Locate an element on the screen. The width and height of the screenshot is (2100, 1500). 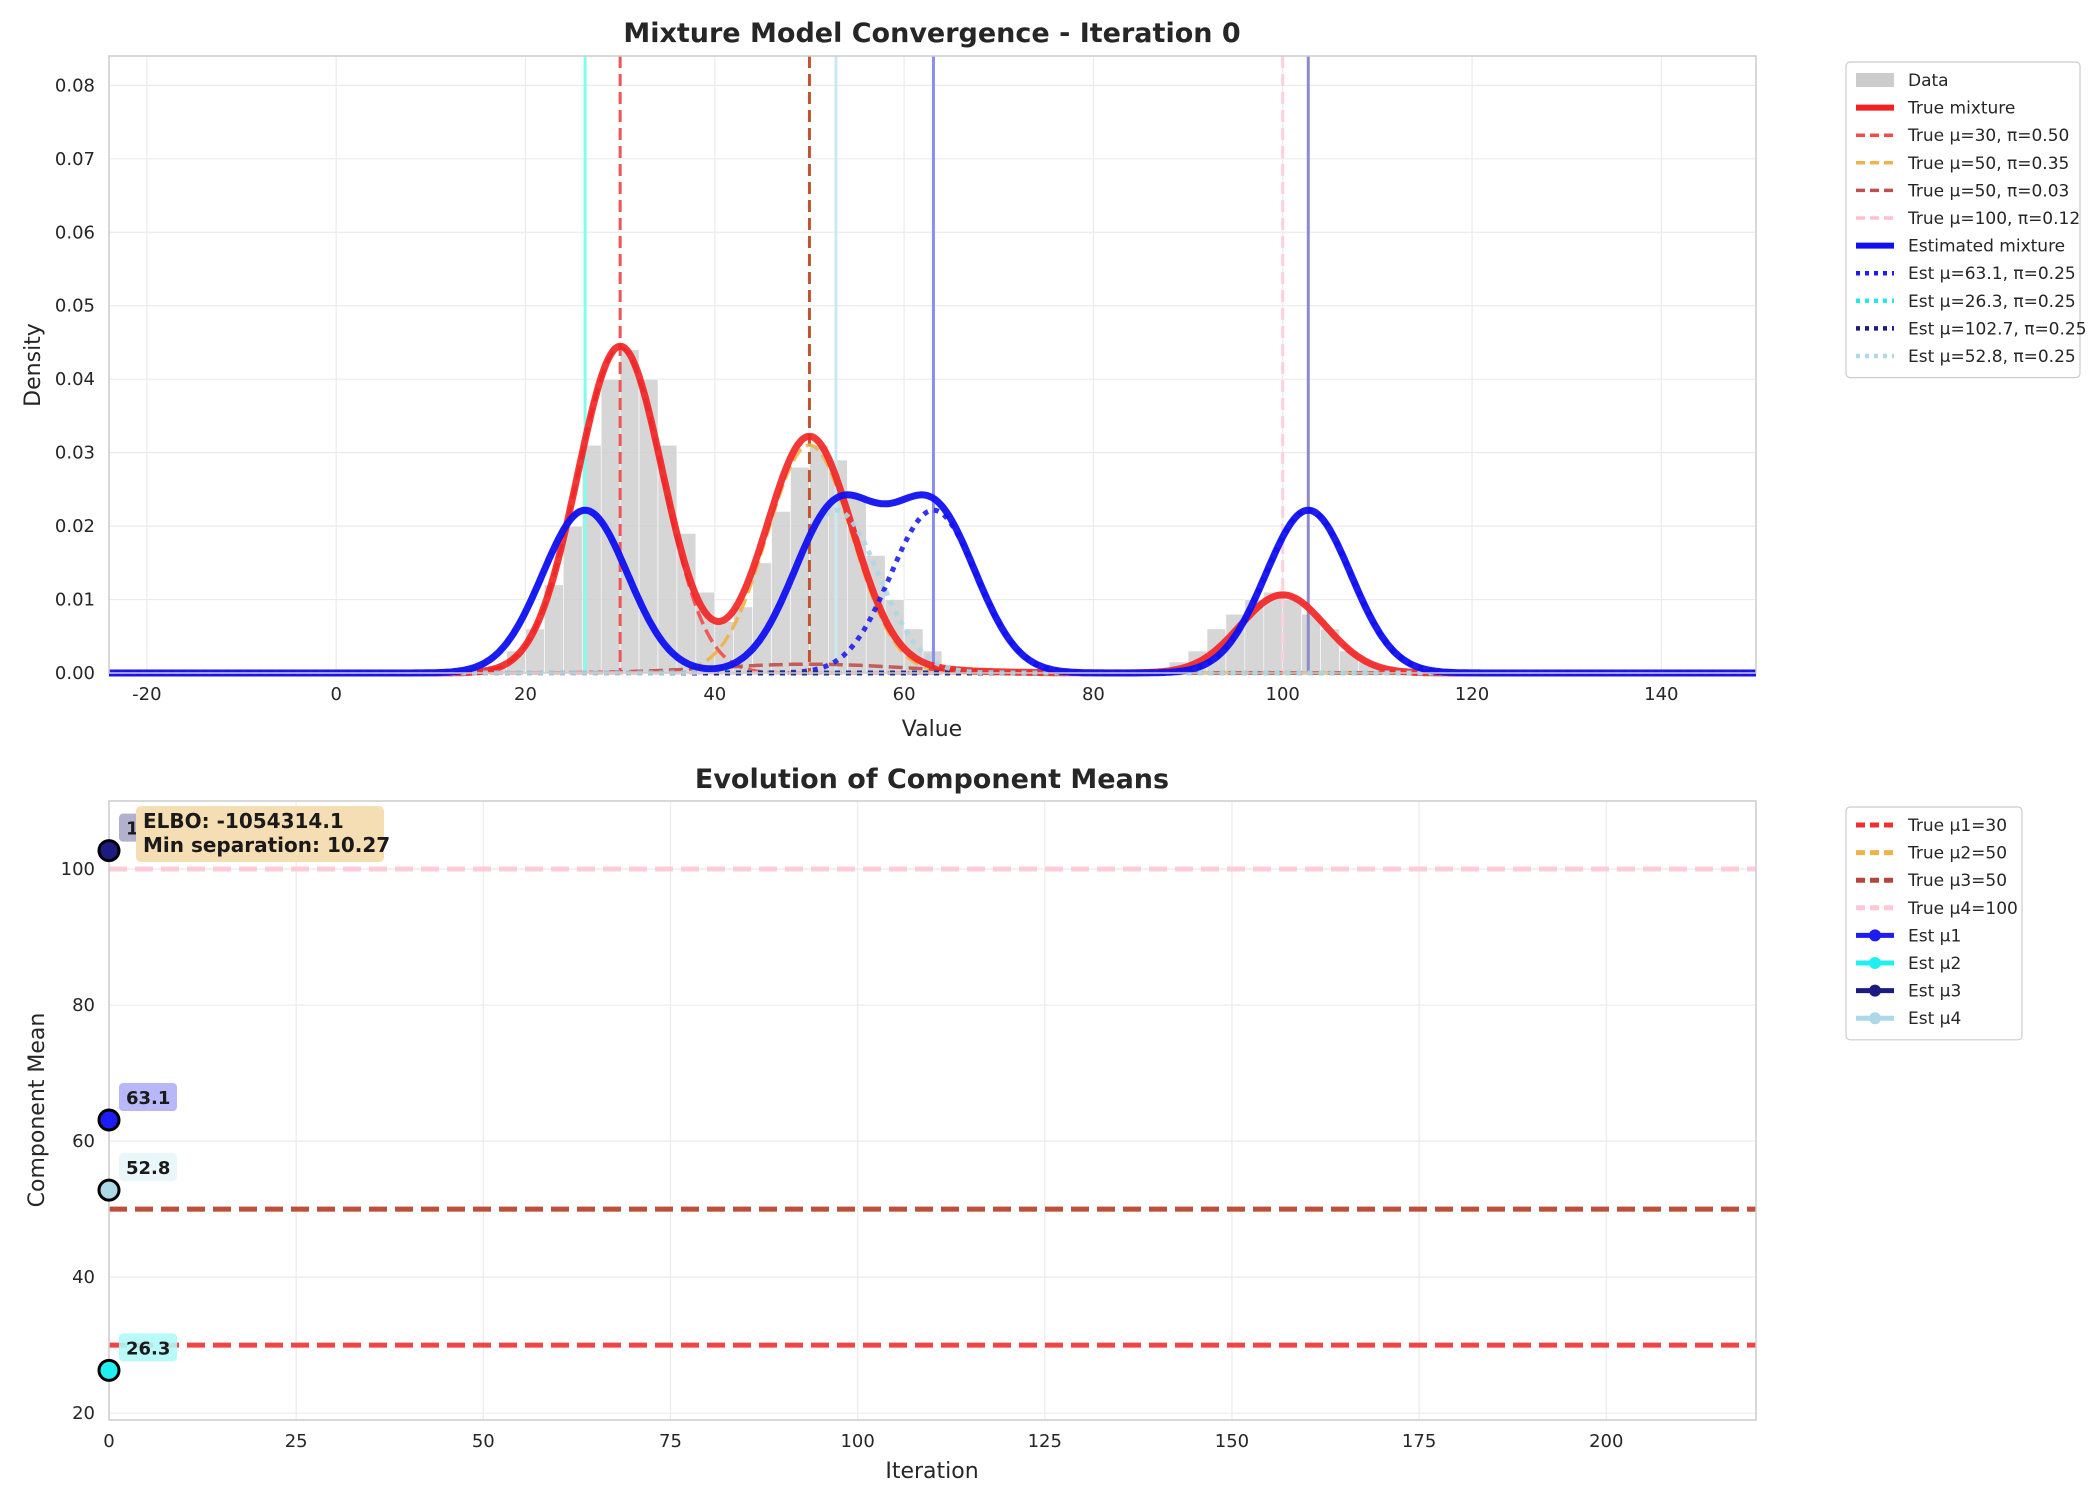
density-x-tick-label: 60 is located at coordinates (904, 694).